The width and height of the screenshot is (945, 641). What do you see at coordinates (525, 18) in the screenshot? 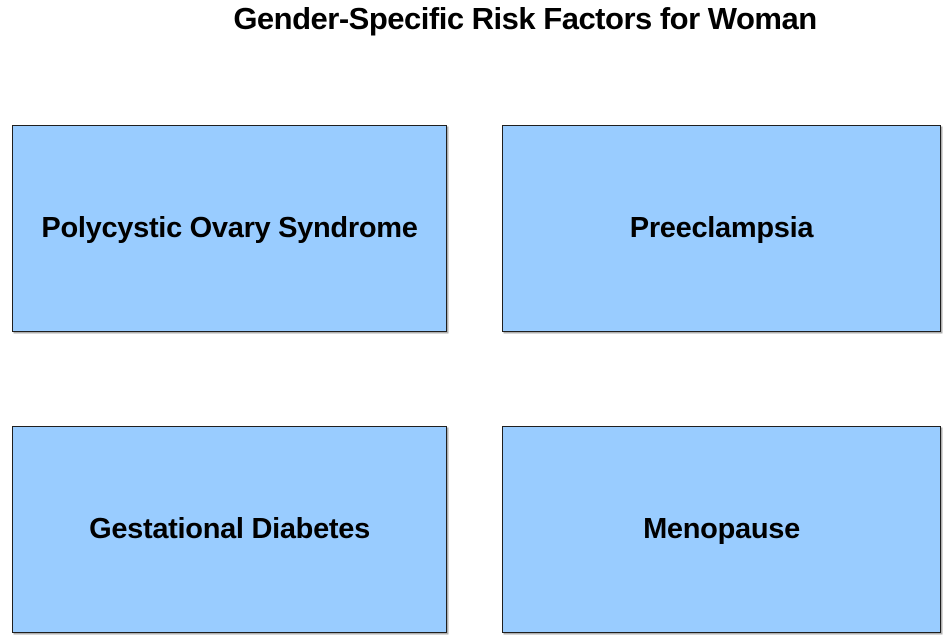
I see `diagram-title: Gender-Specific Risk Factors for Woman` at bounding box center [525, 18].